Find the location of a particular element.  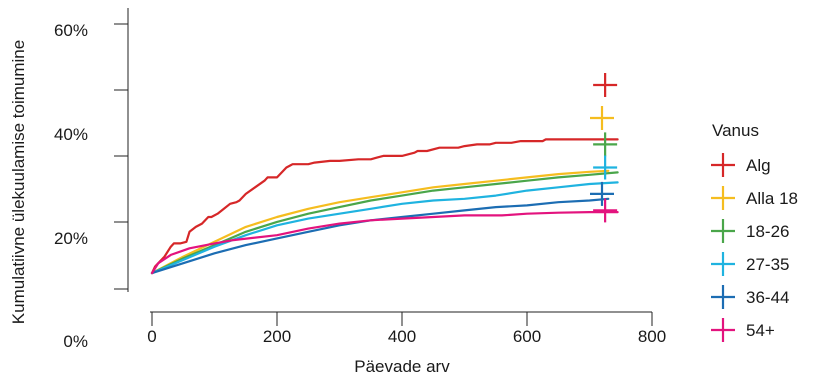

x-tick-label: 400 is located at coordinates (402, 336).